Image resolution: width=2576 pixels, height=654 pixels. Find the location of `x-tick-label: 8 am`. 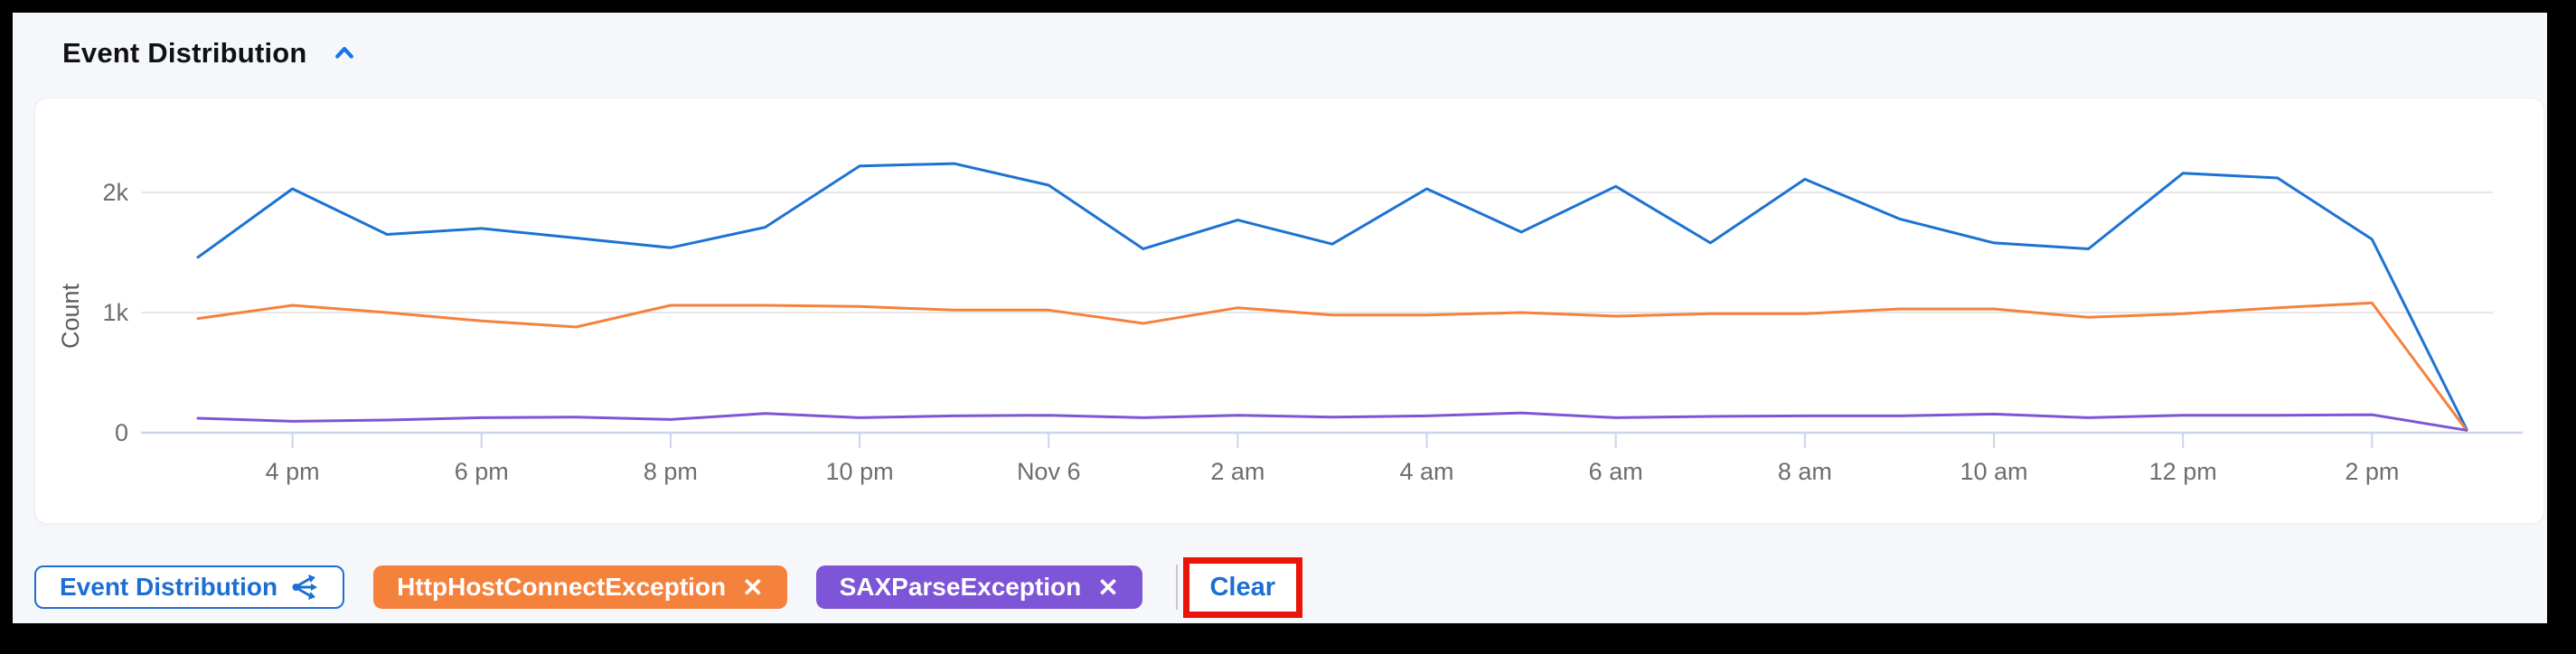

x-tick-label: 8 am is located at coordinates (1805, 471).